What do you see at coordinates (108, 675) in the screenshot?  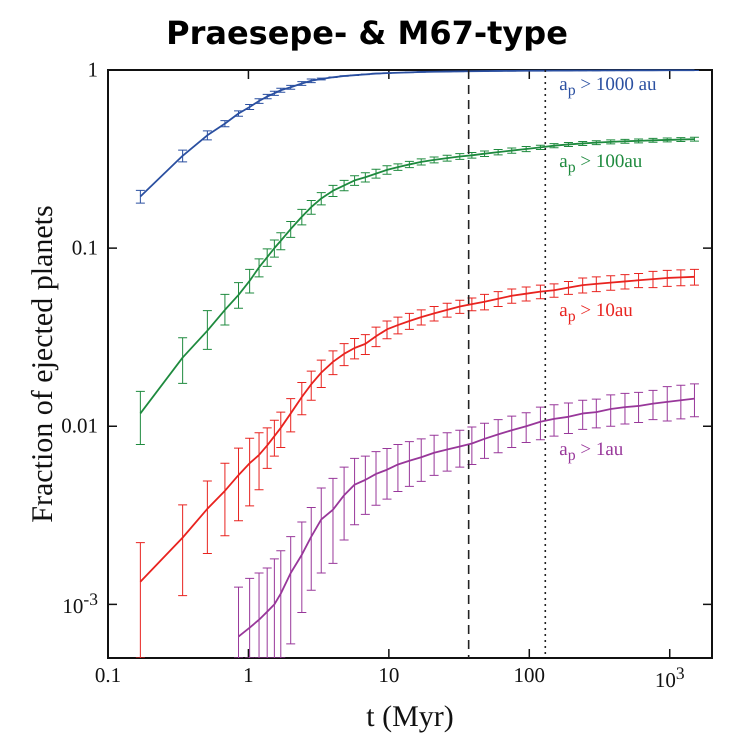 I see `x-tick-label: 0.1` at bounding box center [108, 675].